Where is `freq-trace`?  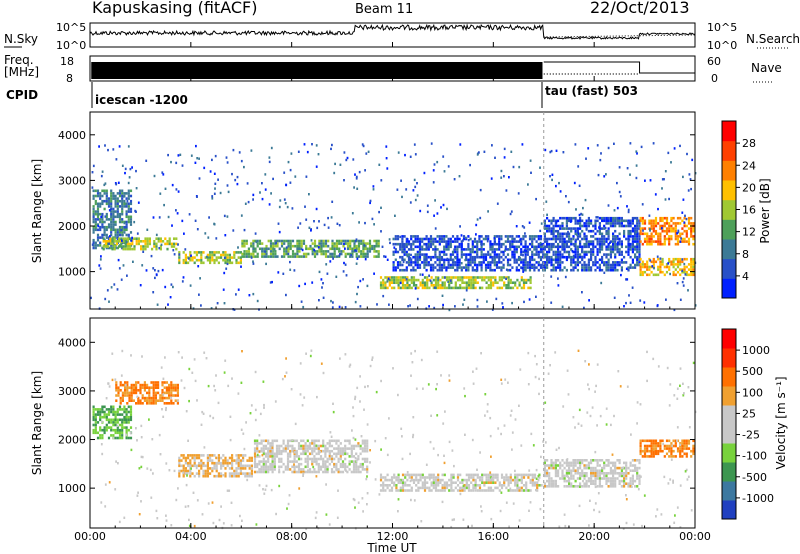 freq-trace is located at coordinates (393, 70).